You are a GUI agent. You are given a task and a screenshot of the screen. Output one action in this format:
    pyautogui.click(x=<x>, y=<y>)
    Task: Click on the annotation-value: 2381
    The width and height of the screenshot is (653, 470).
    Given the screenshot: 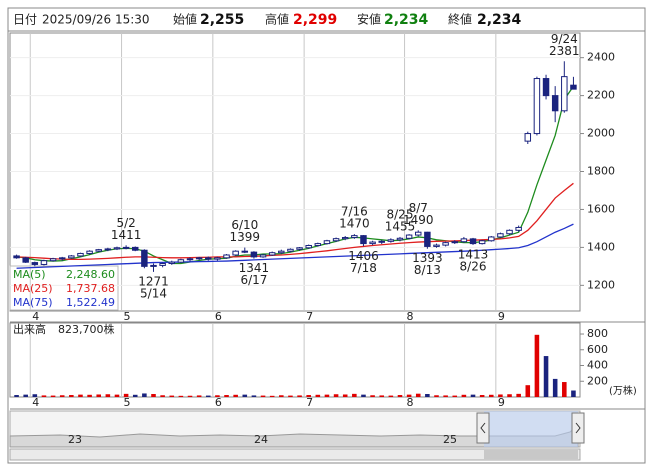 What is the action you would take?
    pyautogui.click(x=564, y=51)
    